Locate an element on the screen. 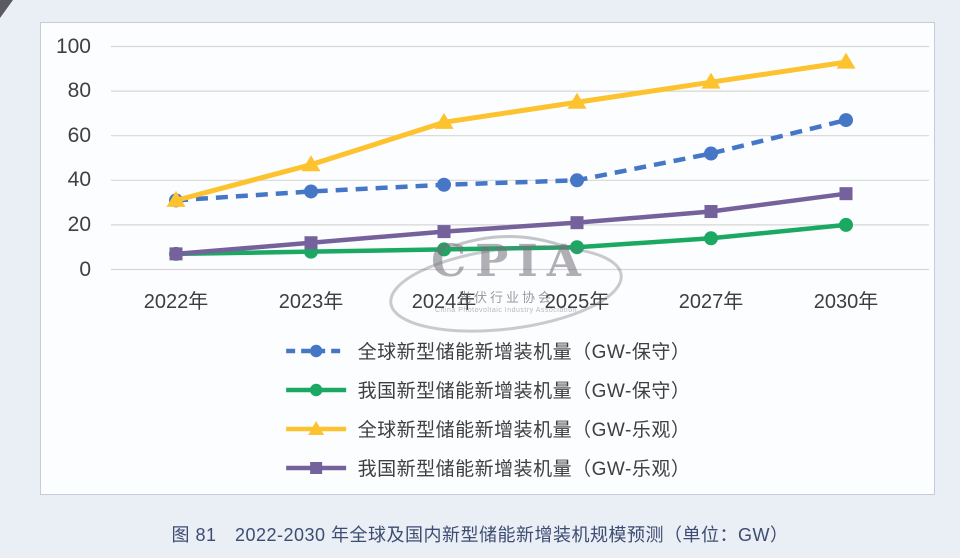 This screenshot has width=960, height=558. legend-row: 全球新型储能新增装机量（GW-保守） is located at coordinates (488, 350).